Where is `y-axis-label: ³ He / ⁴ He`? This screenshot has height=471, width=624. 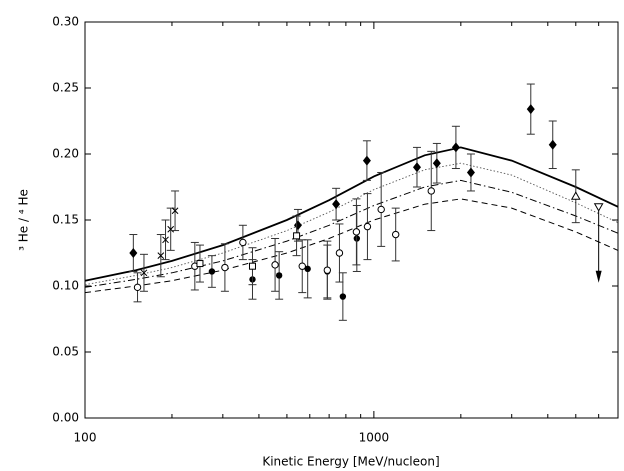
y-axis-label: ³ He / ⁴ He is located at coordinates (24, 220).